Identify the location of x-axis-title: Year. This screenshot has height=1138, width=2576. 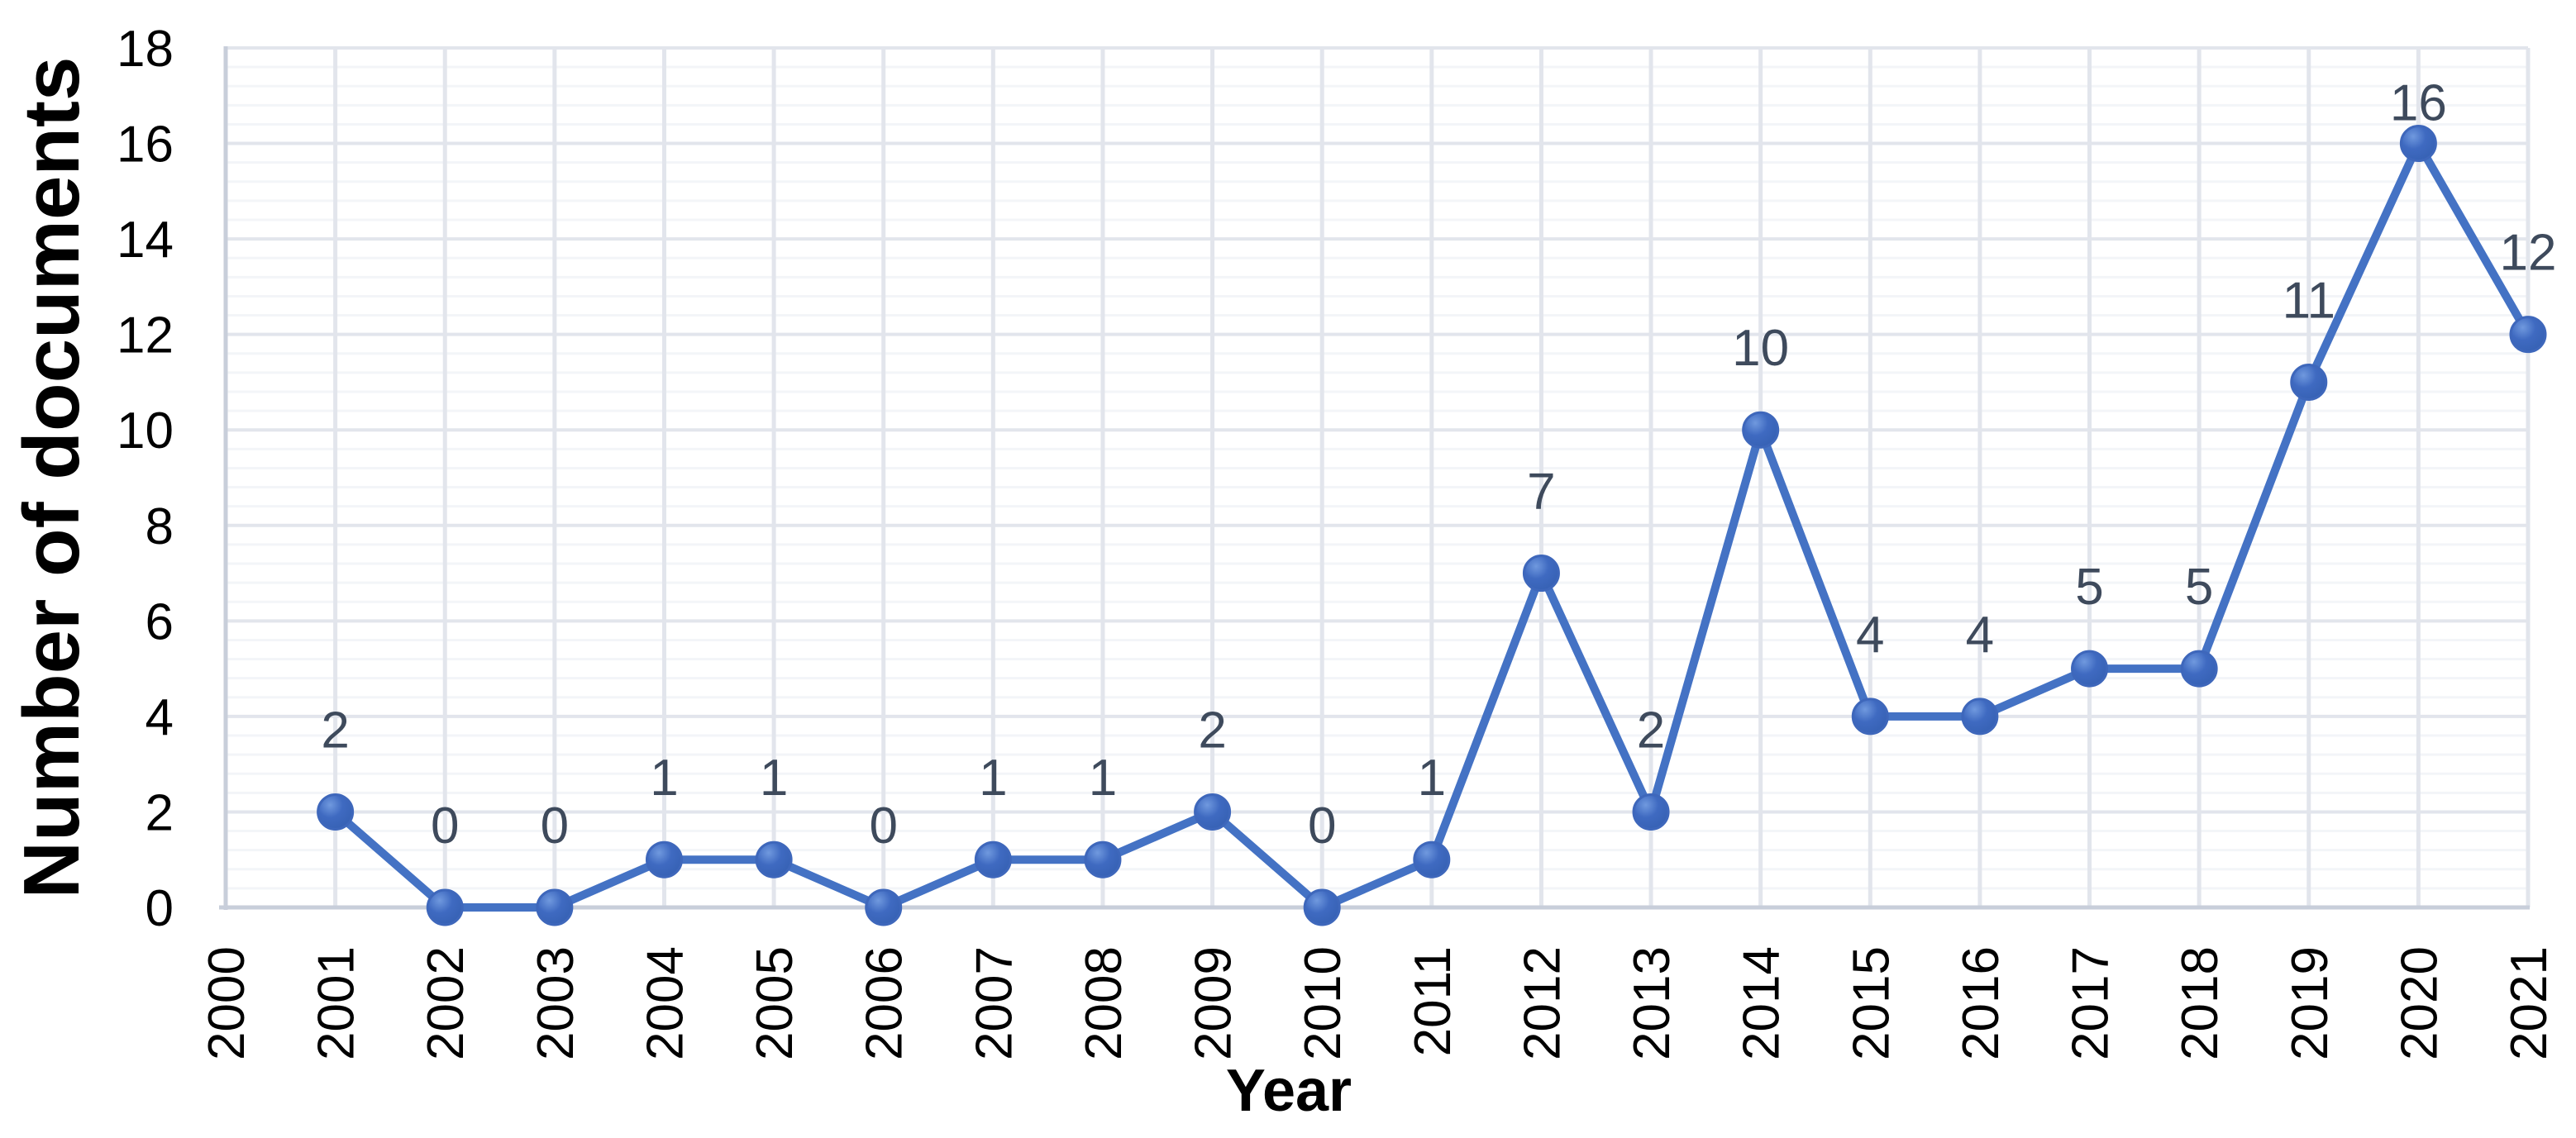
(1289, 1091).